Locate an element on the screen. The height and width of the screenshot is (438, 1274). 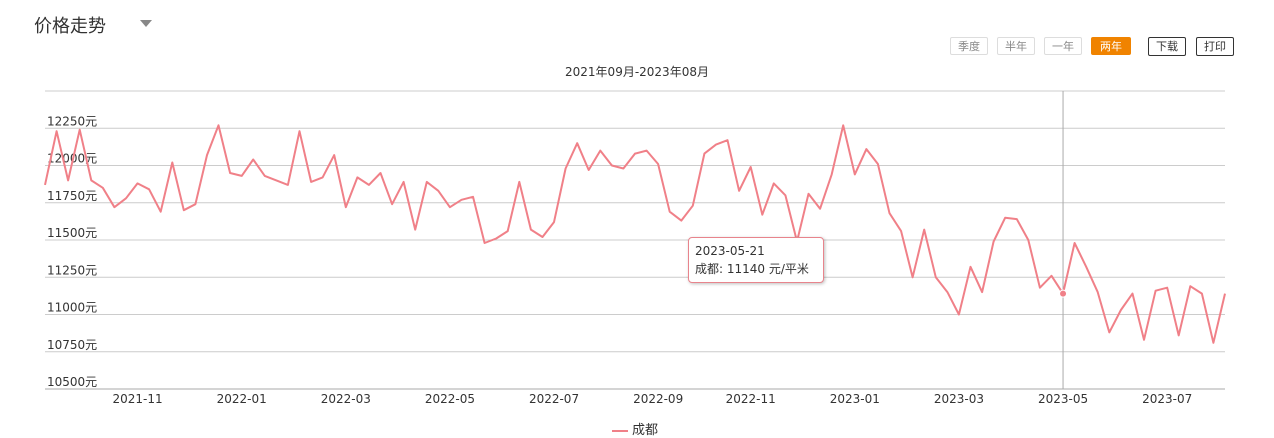
range-half-year-button: 半年 is located at coordinates (1016, 46).